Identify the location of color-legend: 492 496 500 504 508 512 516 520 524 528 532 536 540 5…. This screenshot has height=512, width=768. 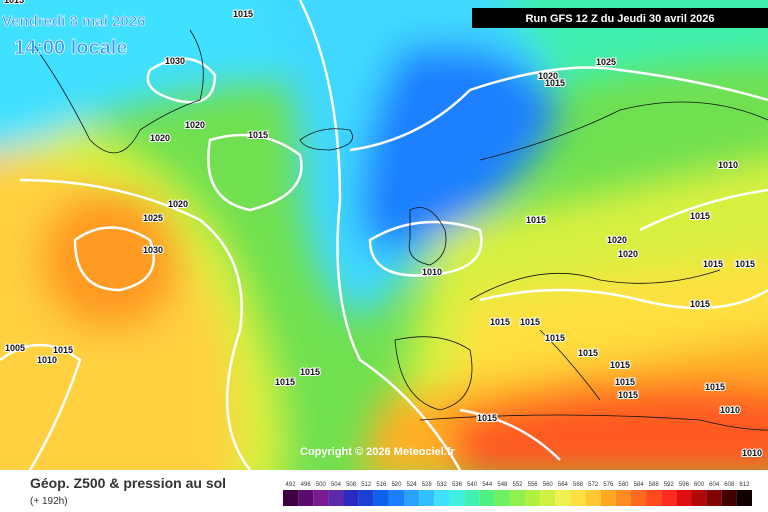
(517, 494).